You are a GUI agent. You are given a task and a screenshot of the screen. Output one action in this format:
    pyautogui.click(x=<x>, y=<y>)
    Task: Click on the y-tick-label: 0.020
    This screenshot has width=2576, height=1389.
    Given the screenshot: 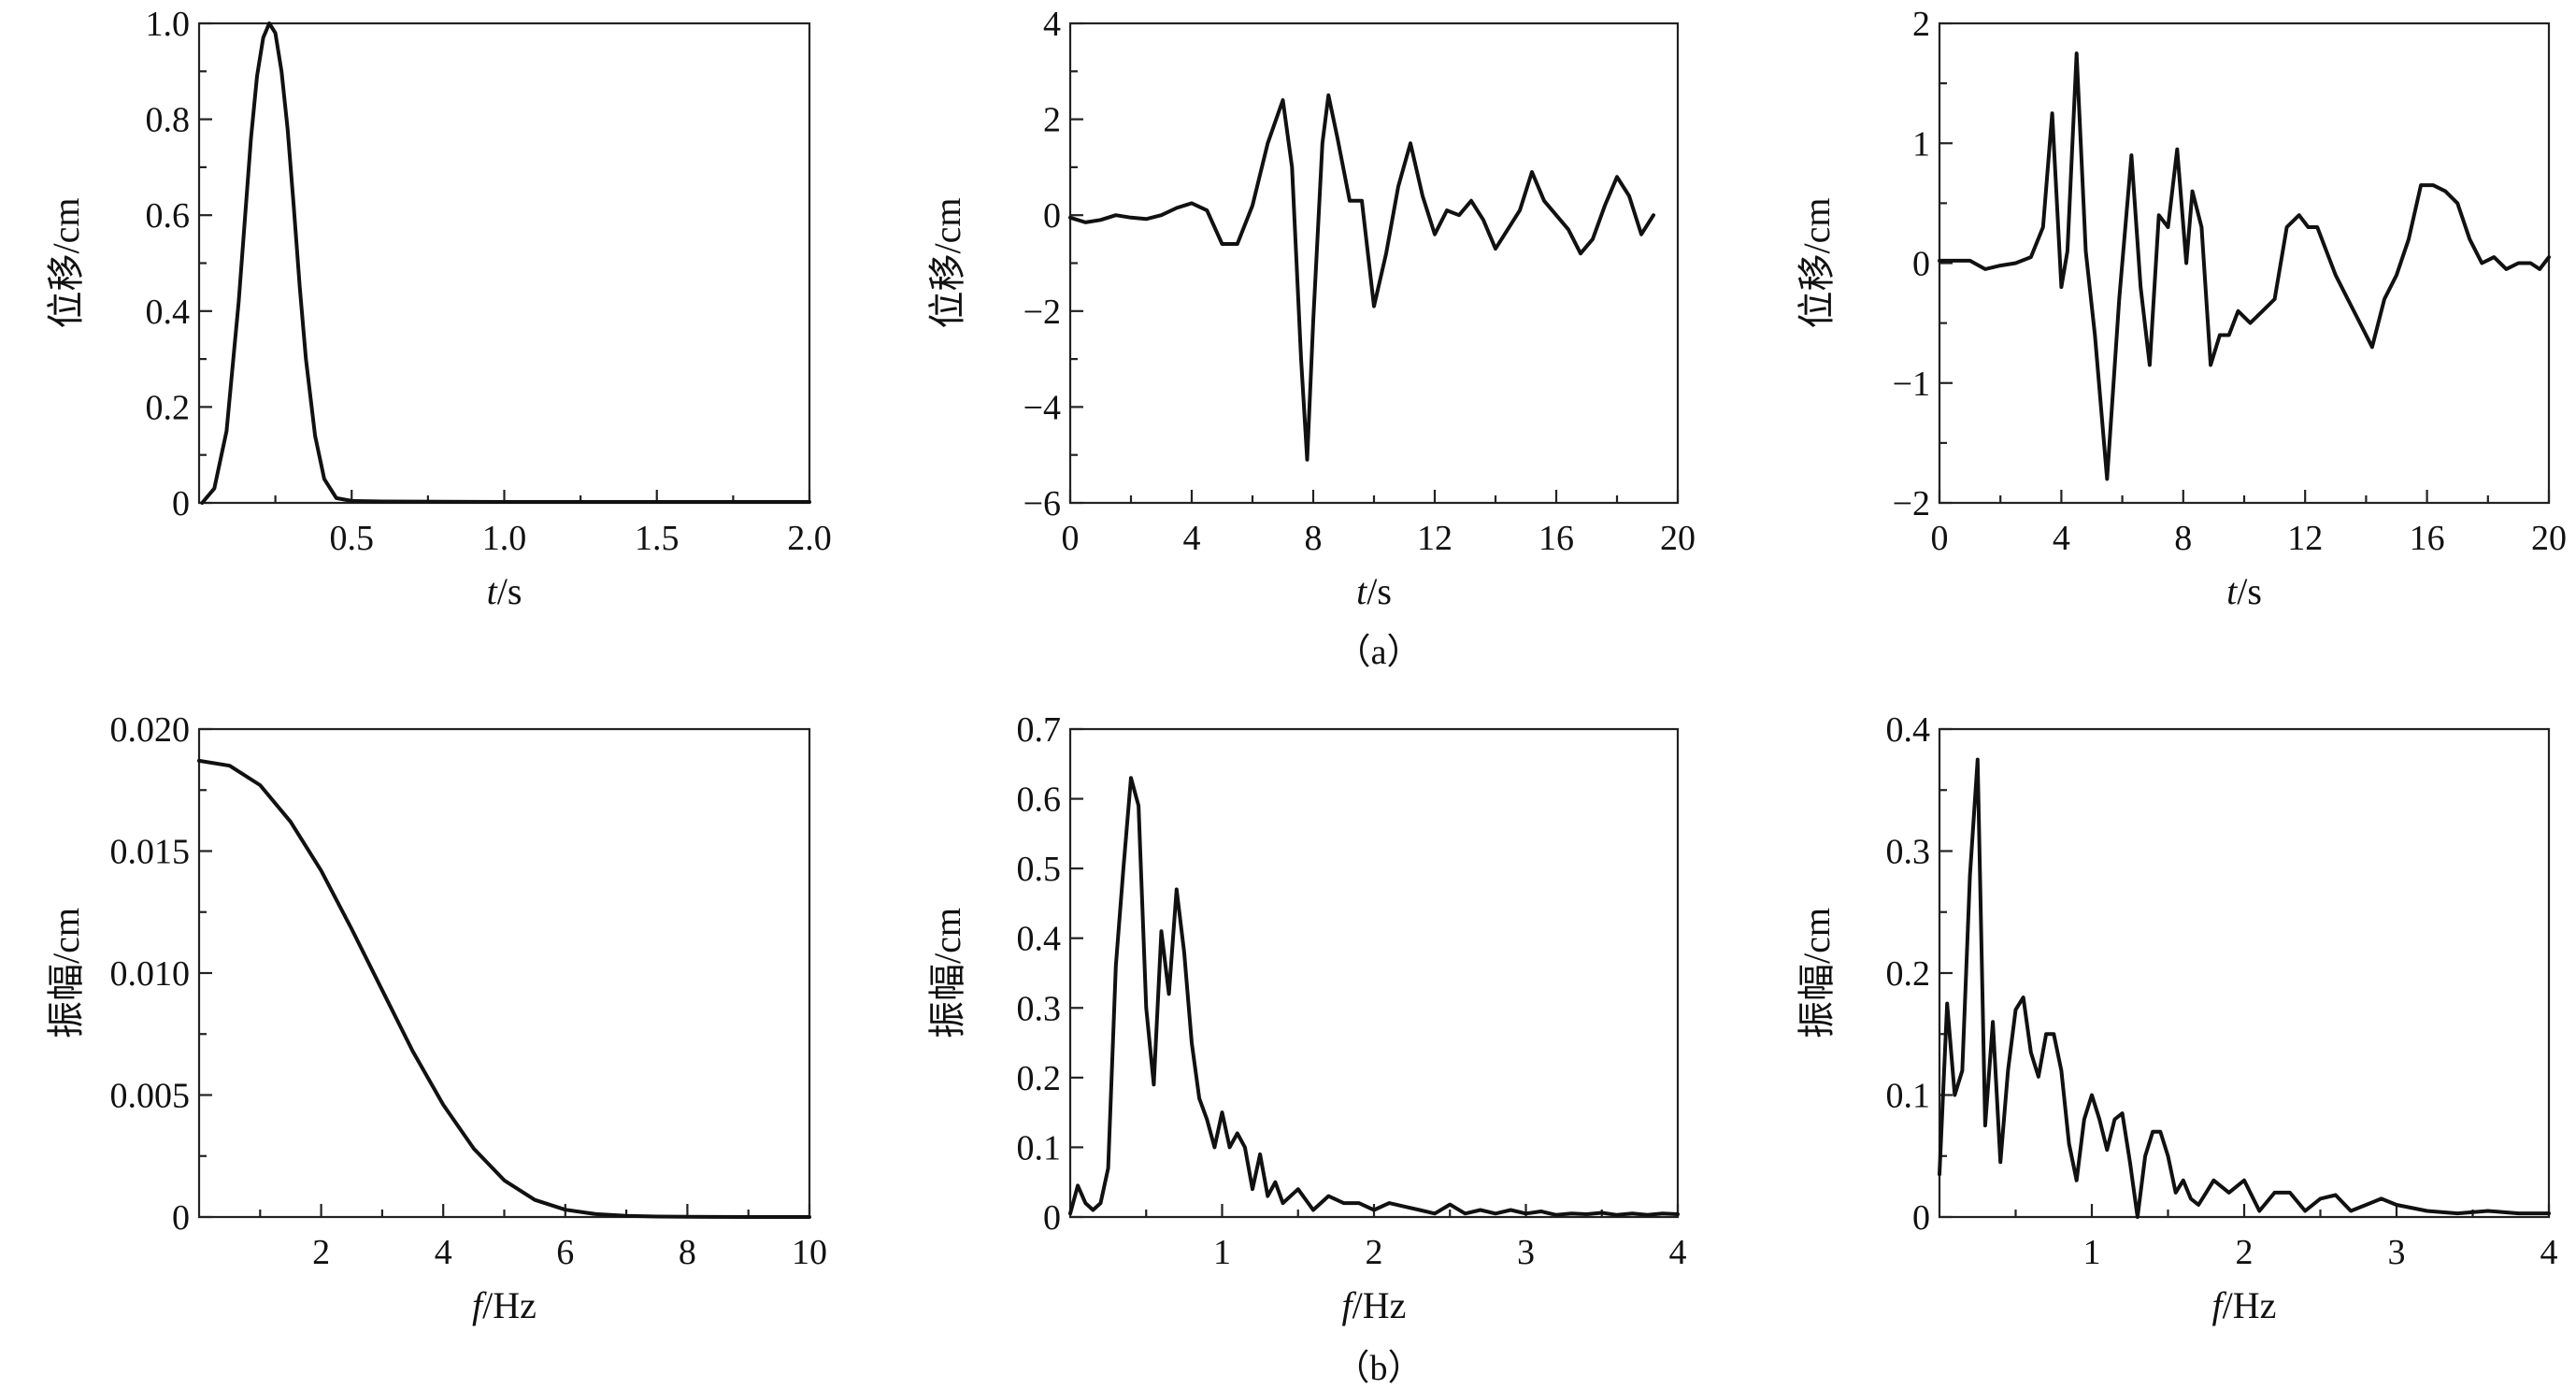 What is the action you would take?
    pyautogui.click(x=150, y=730)
    